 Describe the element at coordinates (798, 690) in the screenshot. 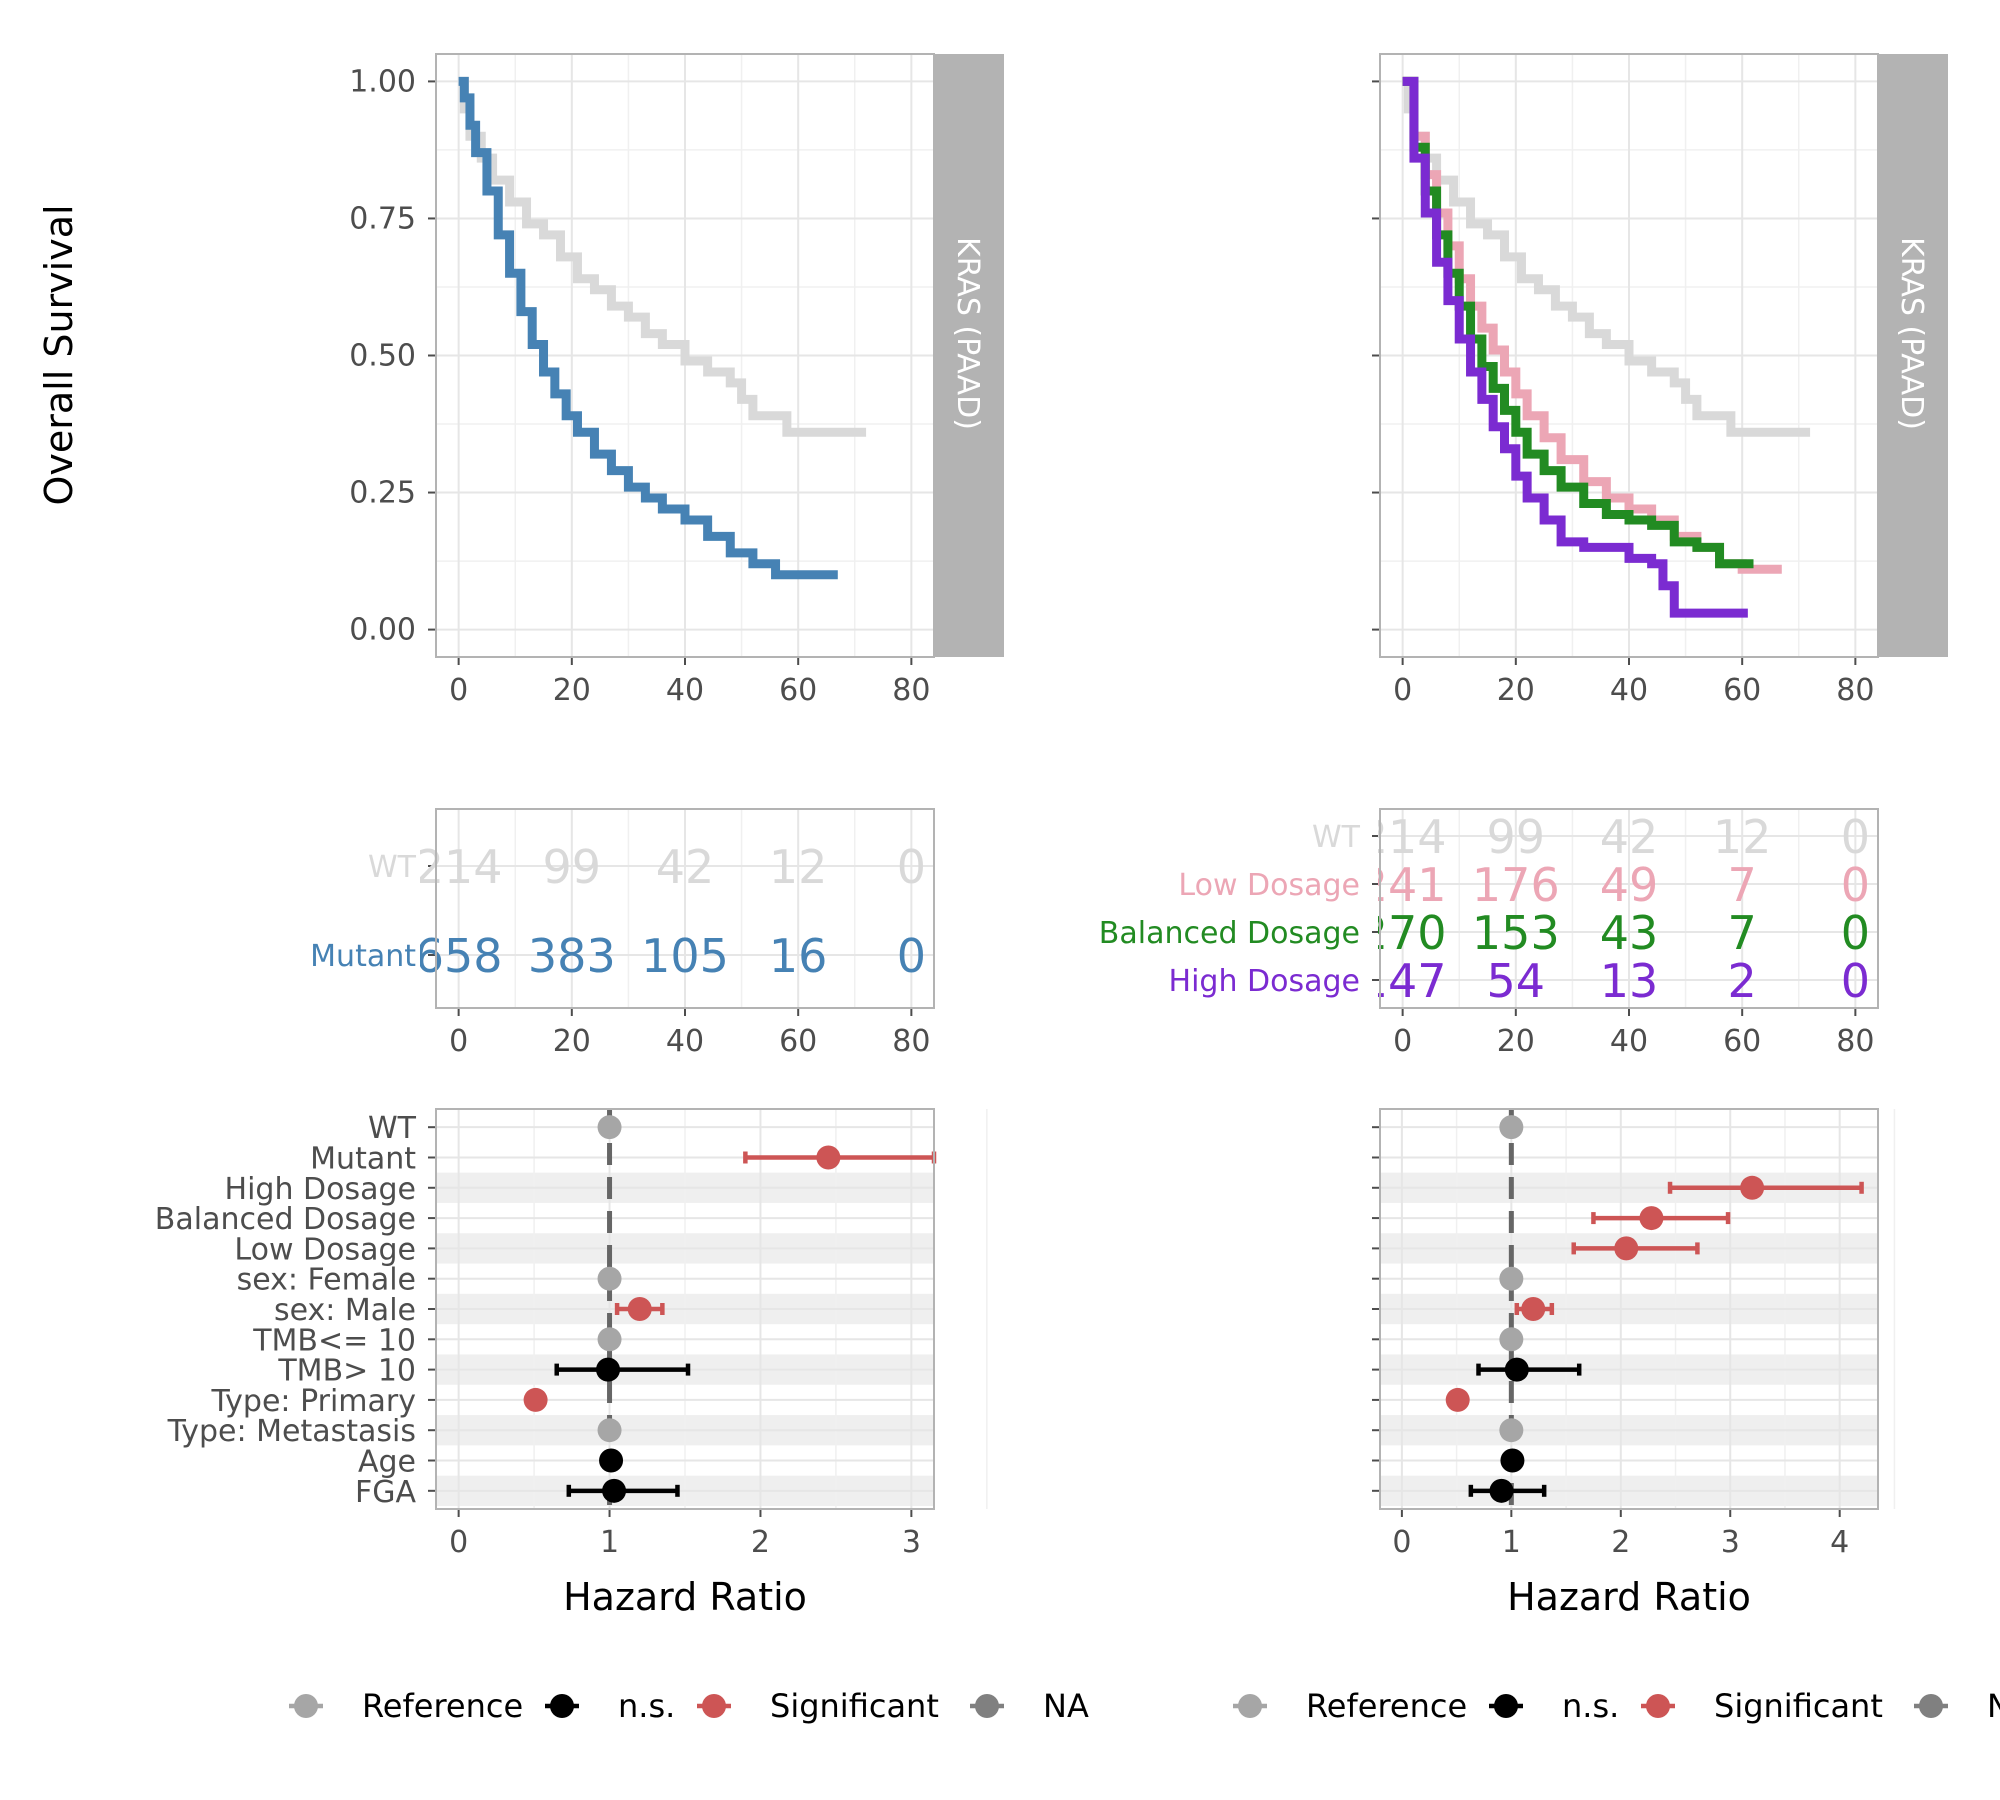

I see `km-x-tick-label: 60` at that location.